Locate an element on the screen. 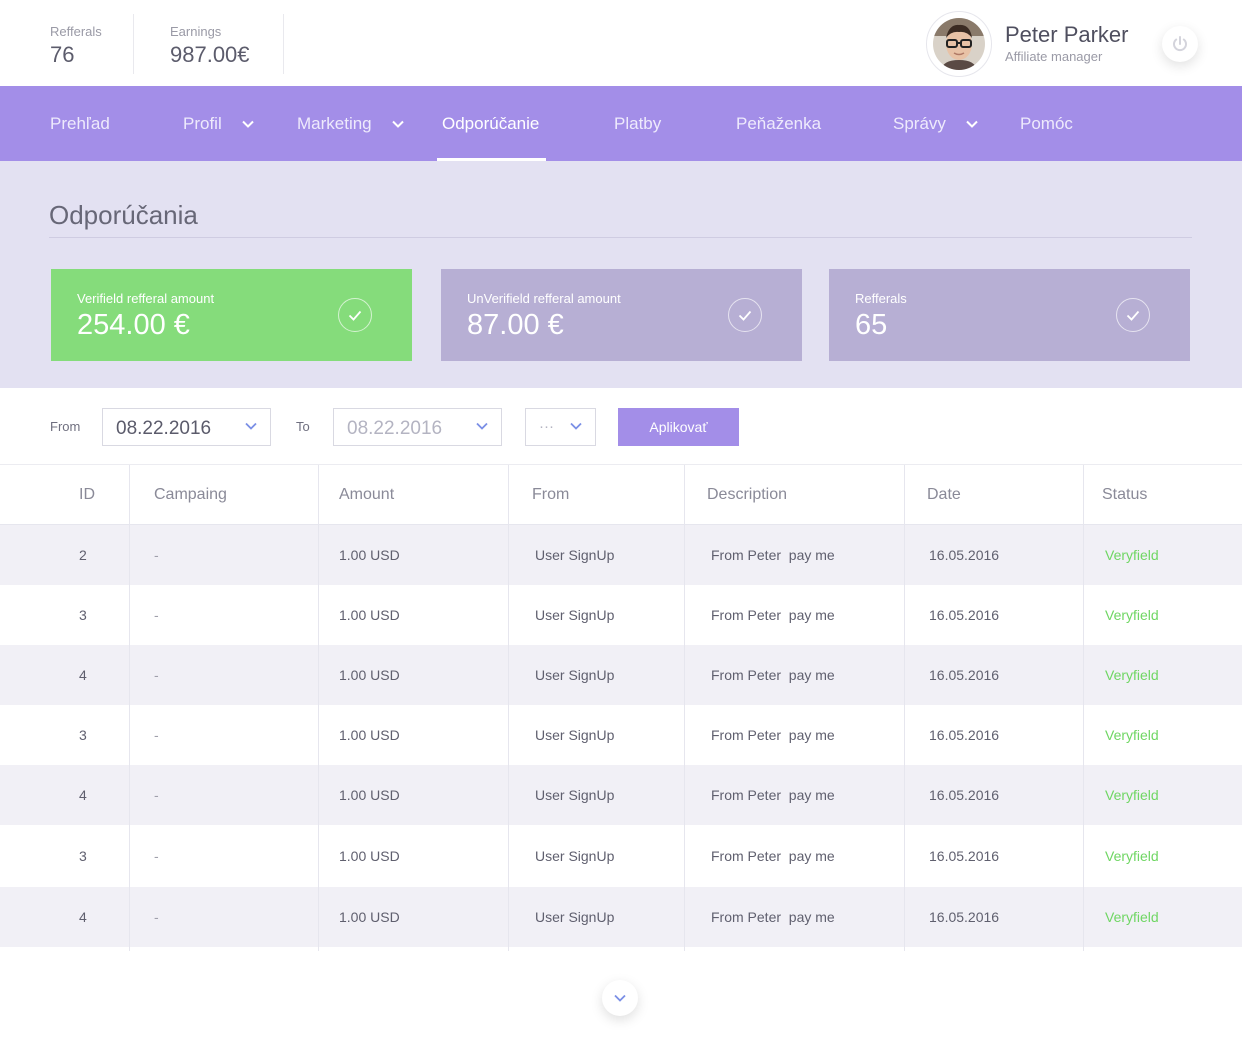 The height and width of the screenshot is (1043, 1242). column-header-status: Status is located at coordinates (1125, 494).